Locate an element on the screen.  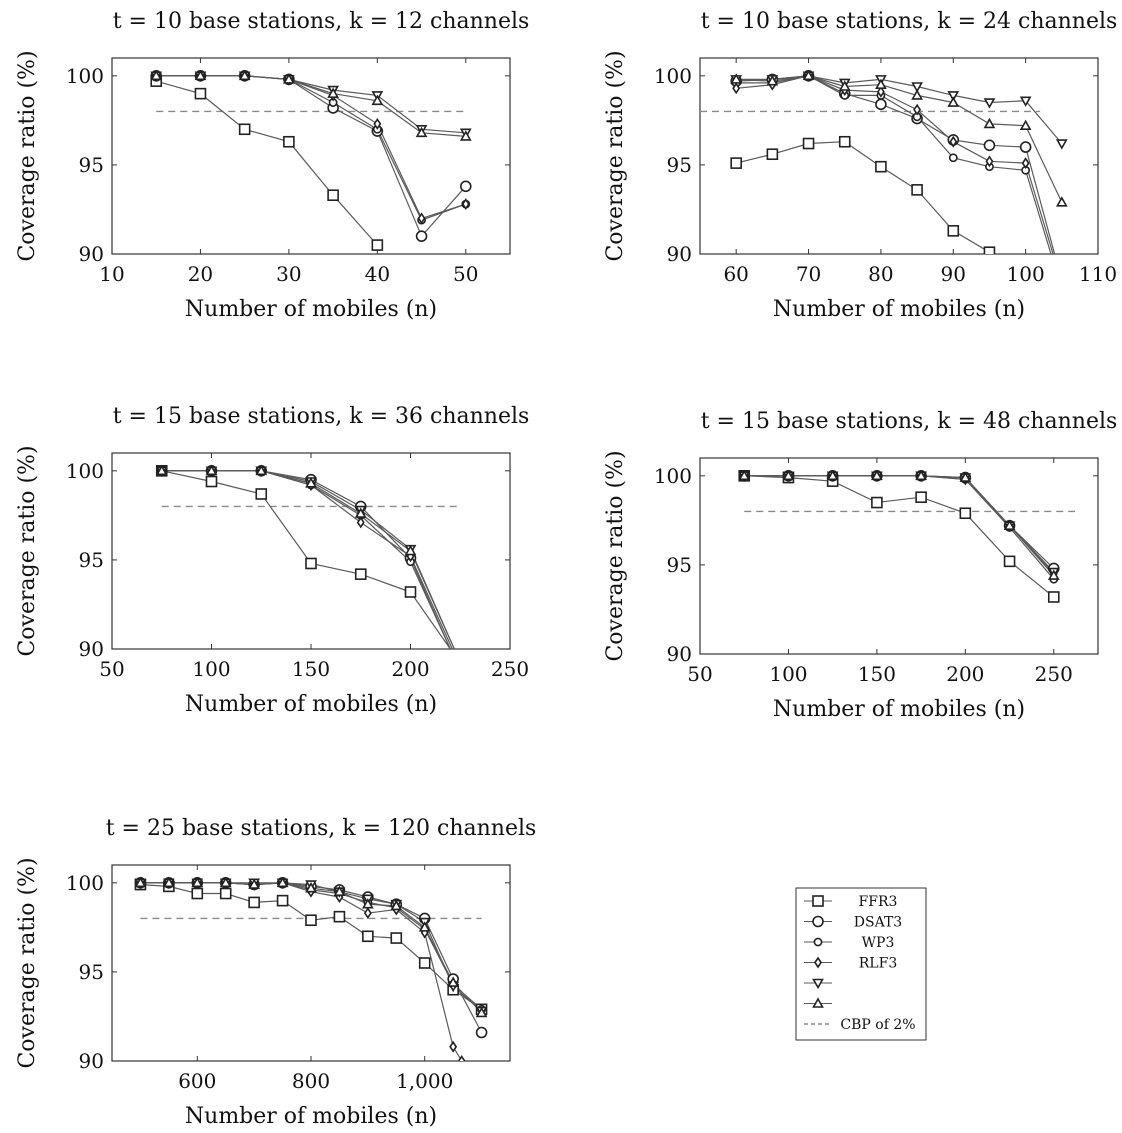
legend-label: FFR3 is located at coordinates (878, 902).